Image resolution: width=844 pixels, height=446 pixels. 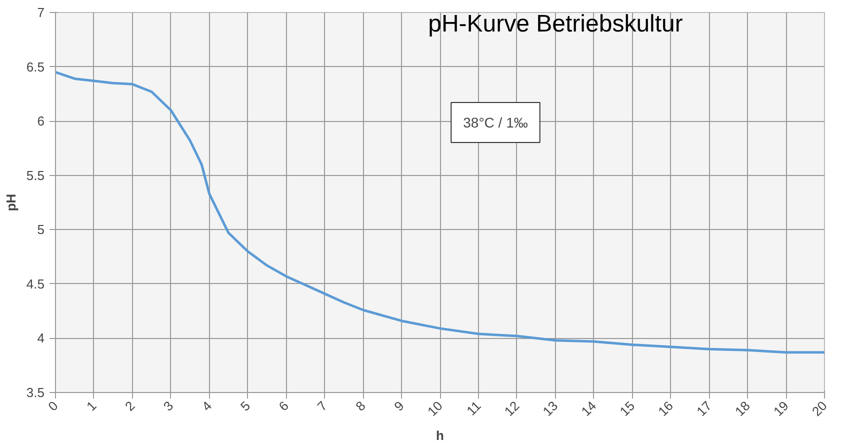 What do you see at coordinates (474, 408) in the screenshot?
I see `x-tick-label: 11` at bounding box center [474, 408].